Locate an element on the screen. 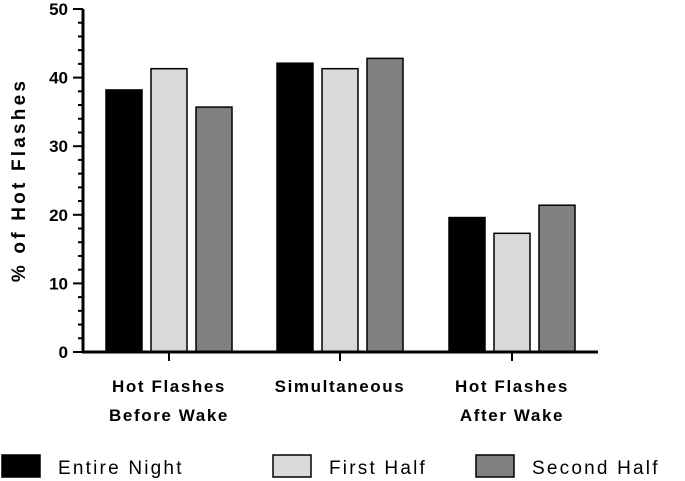  y-tick-label: 0 is located at coordinates (63, 352).